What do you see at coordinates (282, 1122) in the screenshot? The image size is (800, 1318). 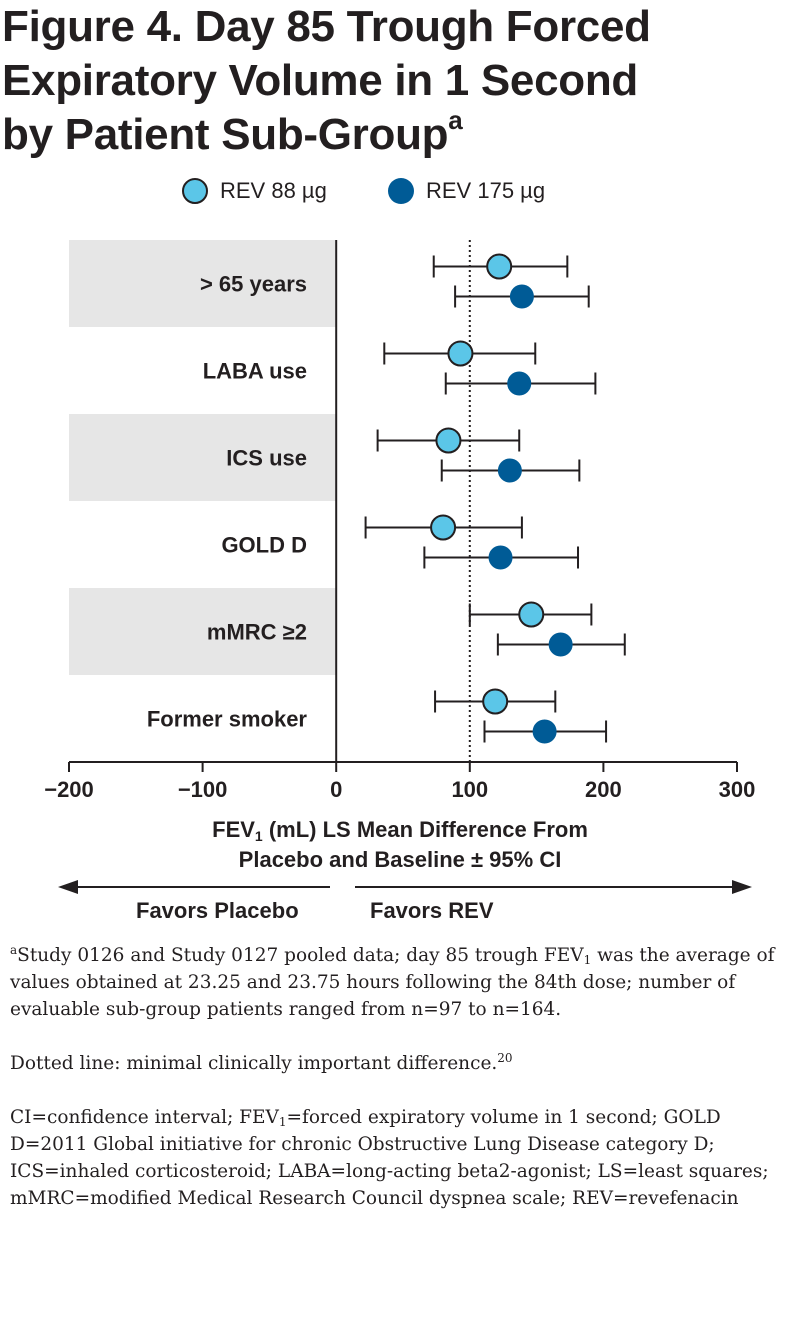 I see `footnote-3-sub: 1` at bounding box center [282, 1122].